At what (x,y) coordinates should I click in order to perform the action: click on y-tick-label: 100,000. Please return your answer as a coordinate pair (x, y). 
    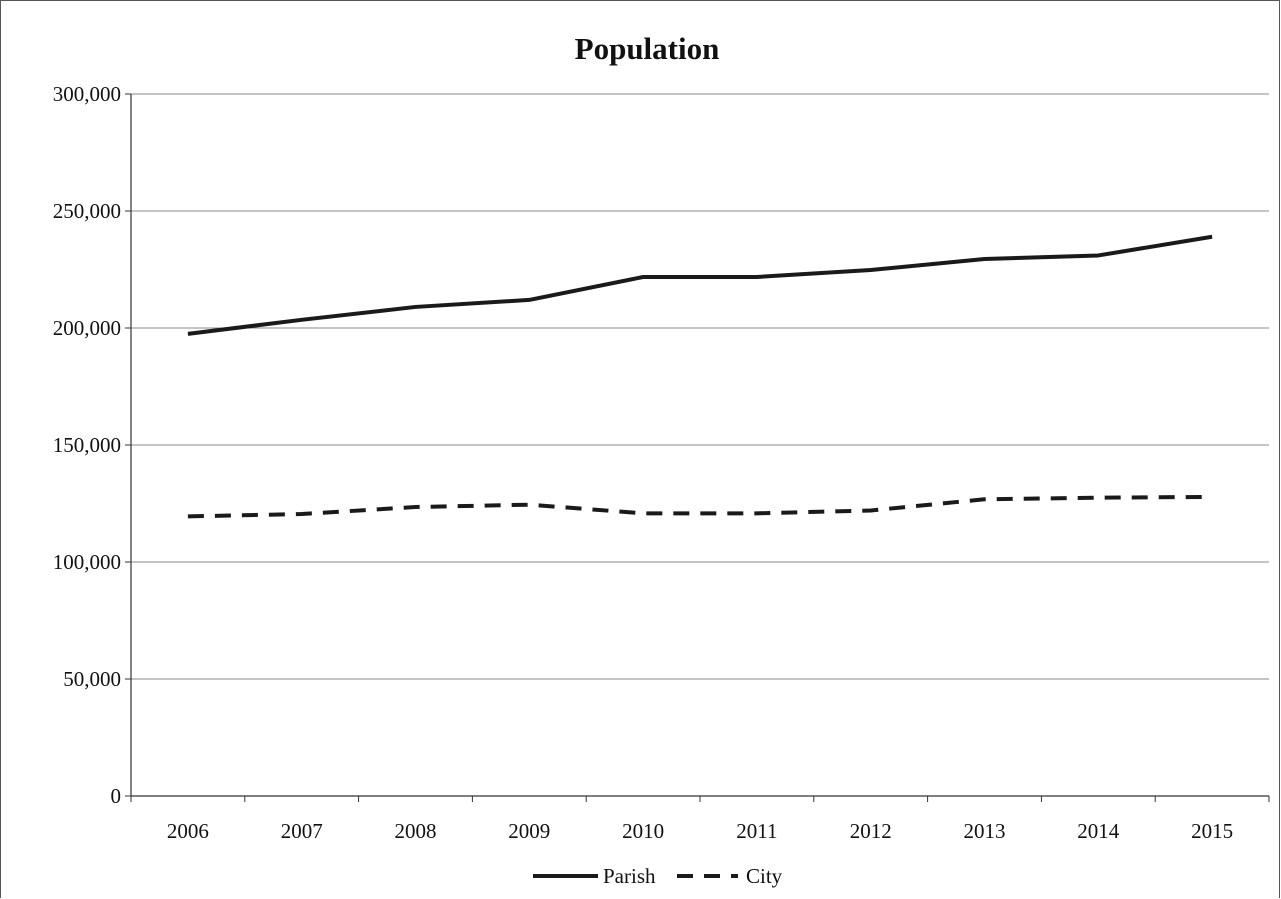
    Looking at the image, I should click on (87, 562).